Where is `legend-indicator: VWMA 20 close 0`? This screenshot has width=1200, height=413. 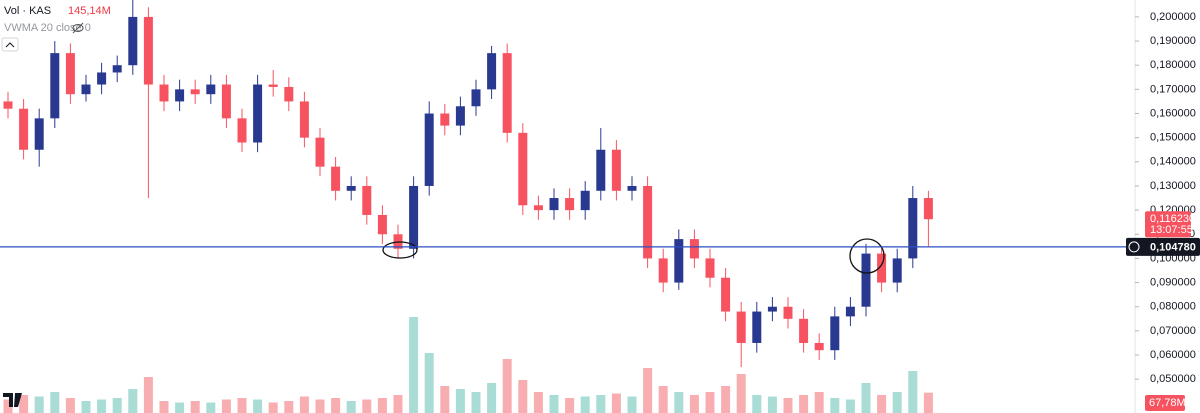 legend-indicator: VWMA 20 close 0 is located at coordinates (47, 28).